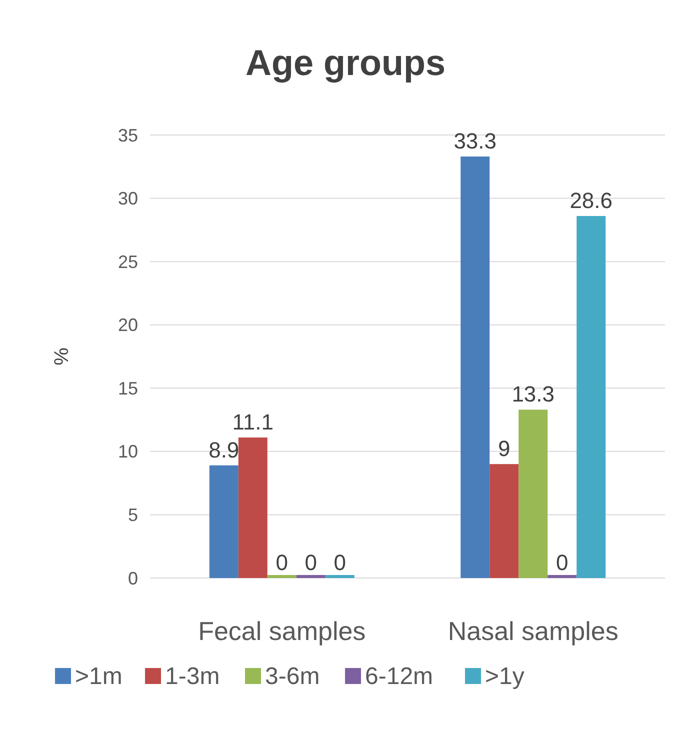  I want to click on data-label: 9, so click(504, 449).